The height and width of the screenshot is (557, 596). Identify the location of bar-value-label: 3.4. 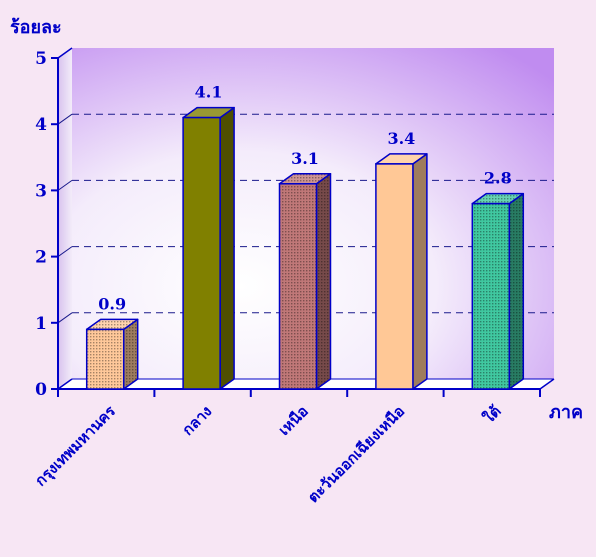
(401, 138).